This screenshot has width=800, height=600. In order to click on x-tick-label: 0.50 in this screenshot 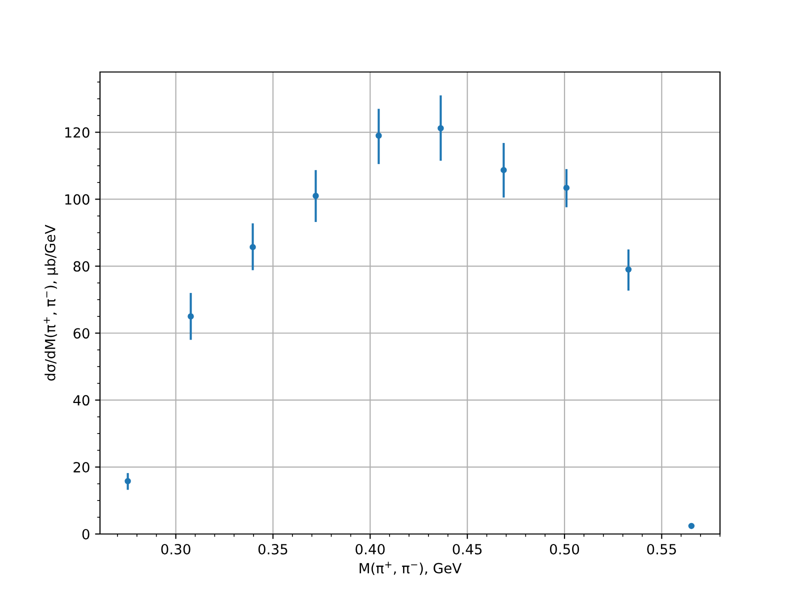, I will do `click(565, 549)`.